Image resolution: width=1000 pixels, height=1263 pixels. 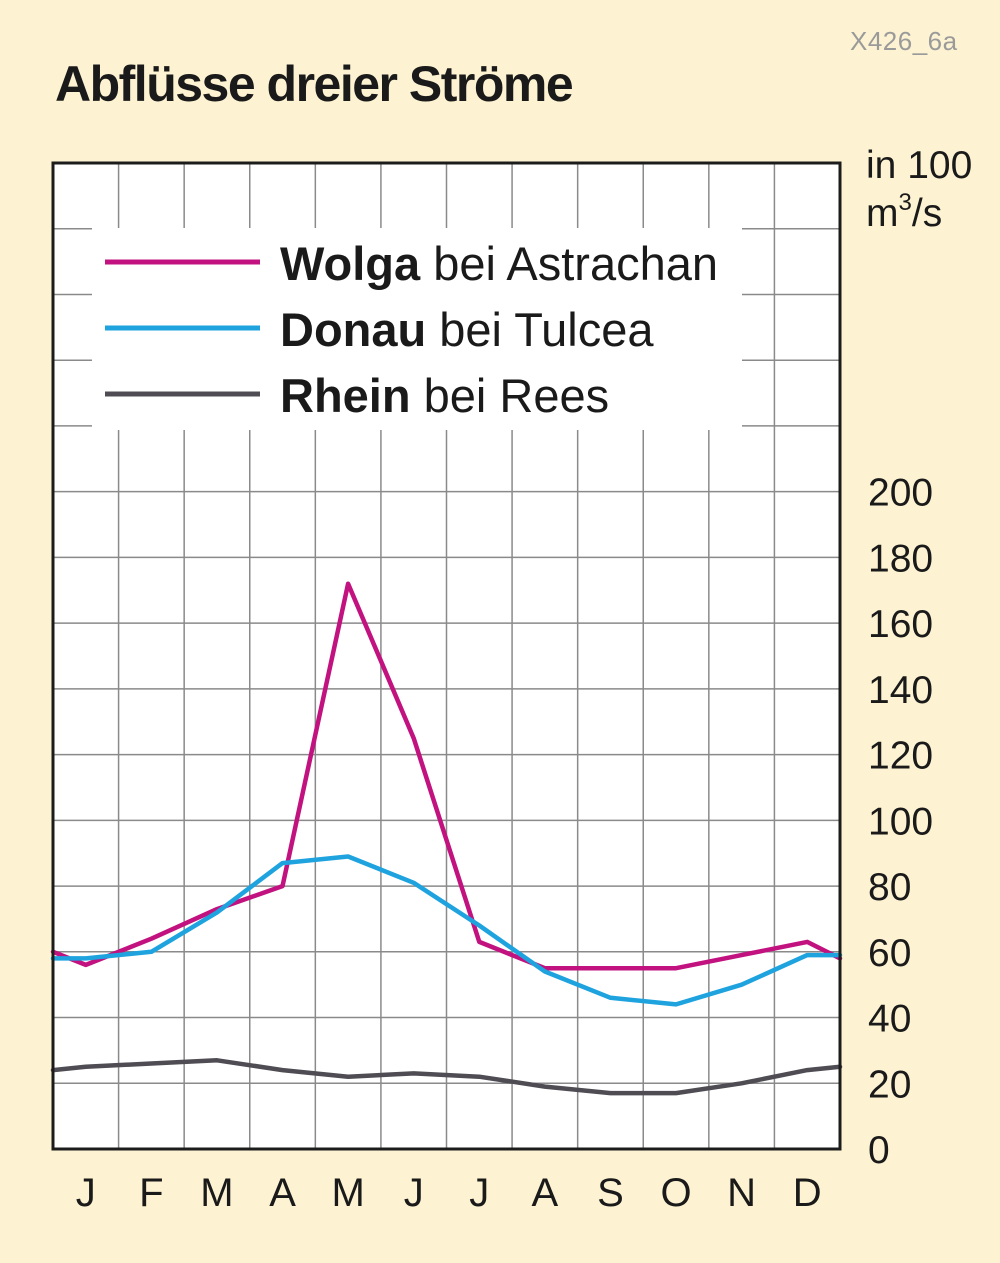 I want to click on legend-label-wolga: Wolga bei Astrachan, so click(x=499, y=263).